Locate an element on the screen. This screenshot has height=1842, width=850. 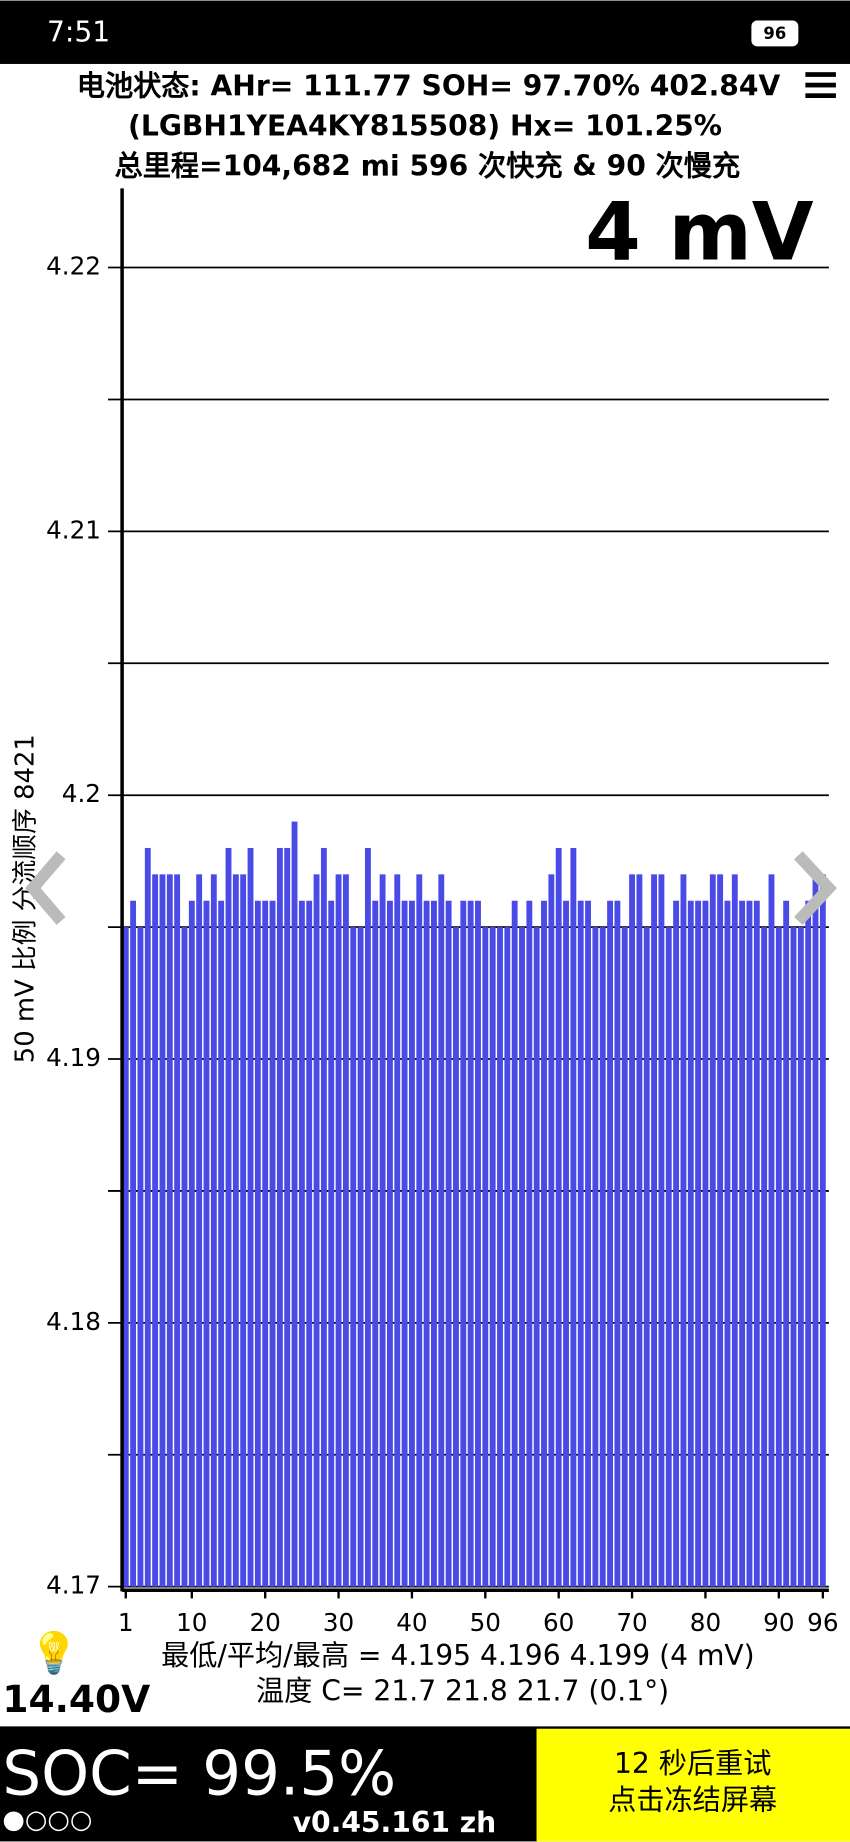
mv-annotation: 4 mV is located at coordinates (699, 232).